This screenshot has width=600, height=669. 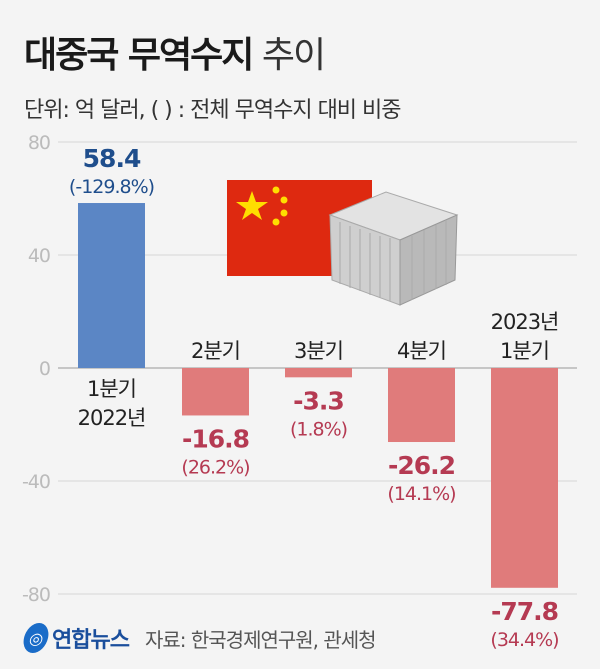 What do you see at coordinates (318, 429) in the screenshot?
I see `share-label: (1.8%)` at bounding box center [318, 429].